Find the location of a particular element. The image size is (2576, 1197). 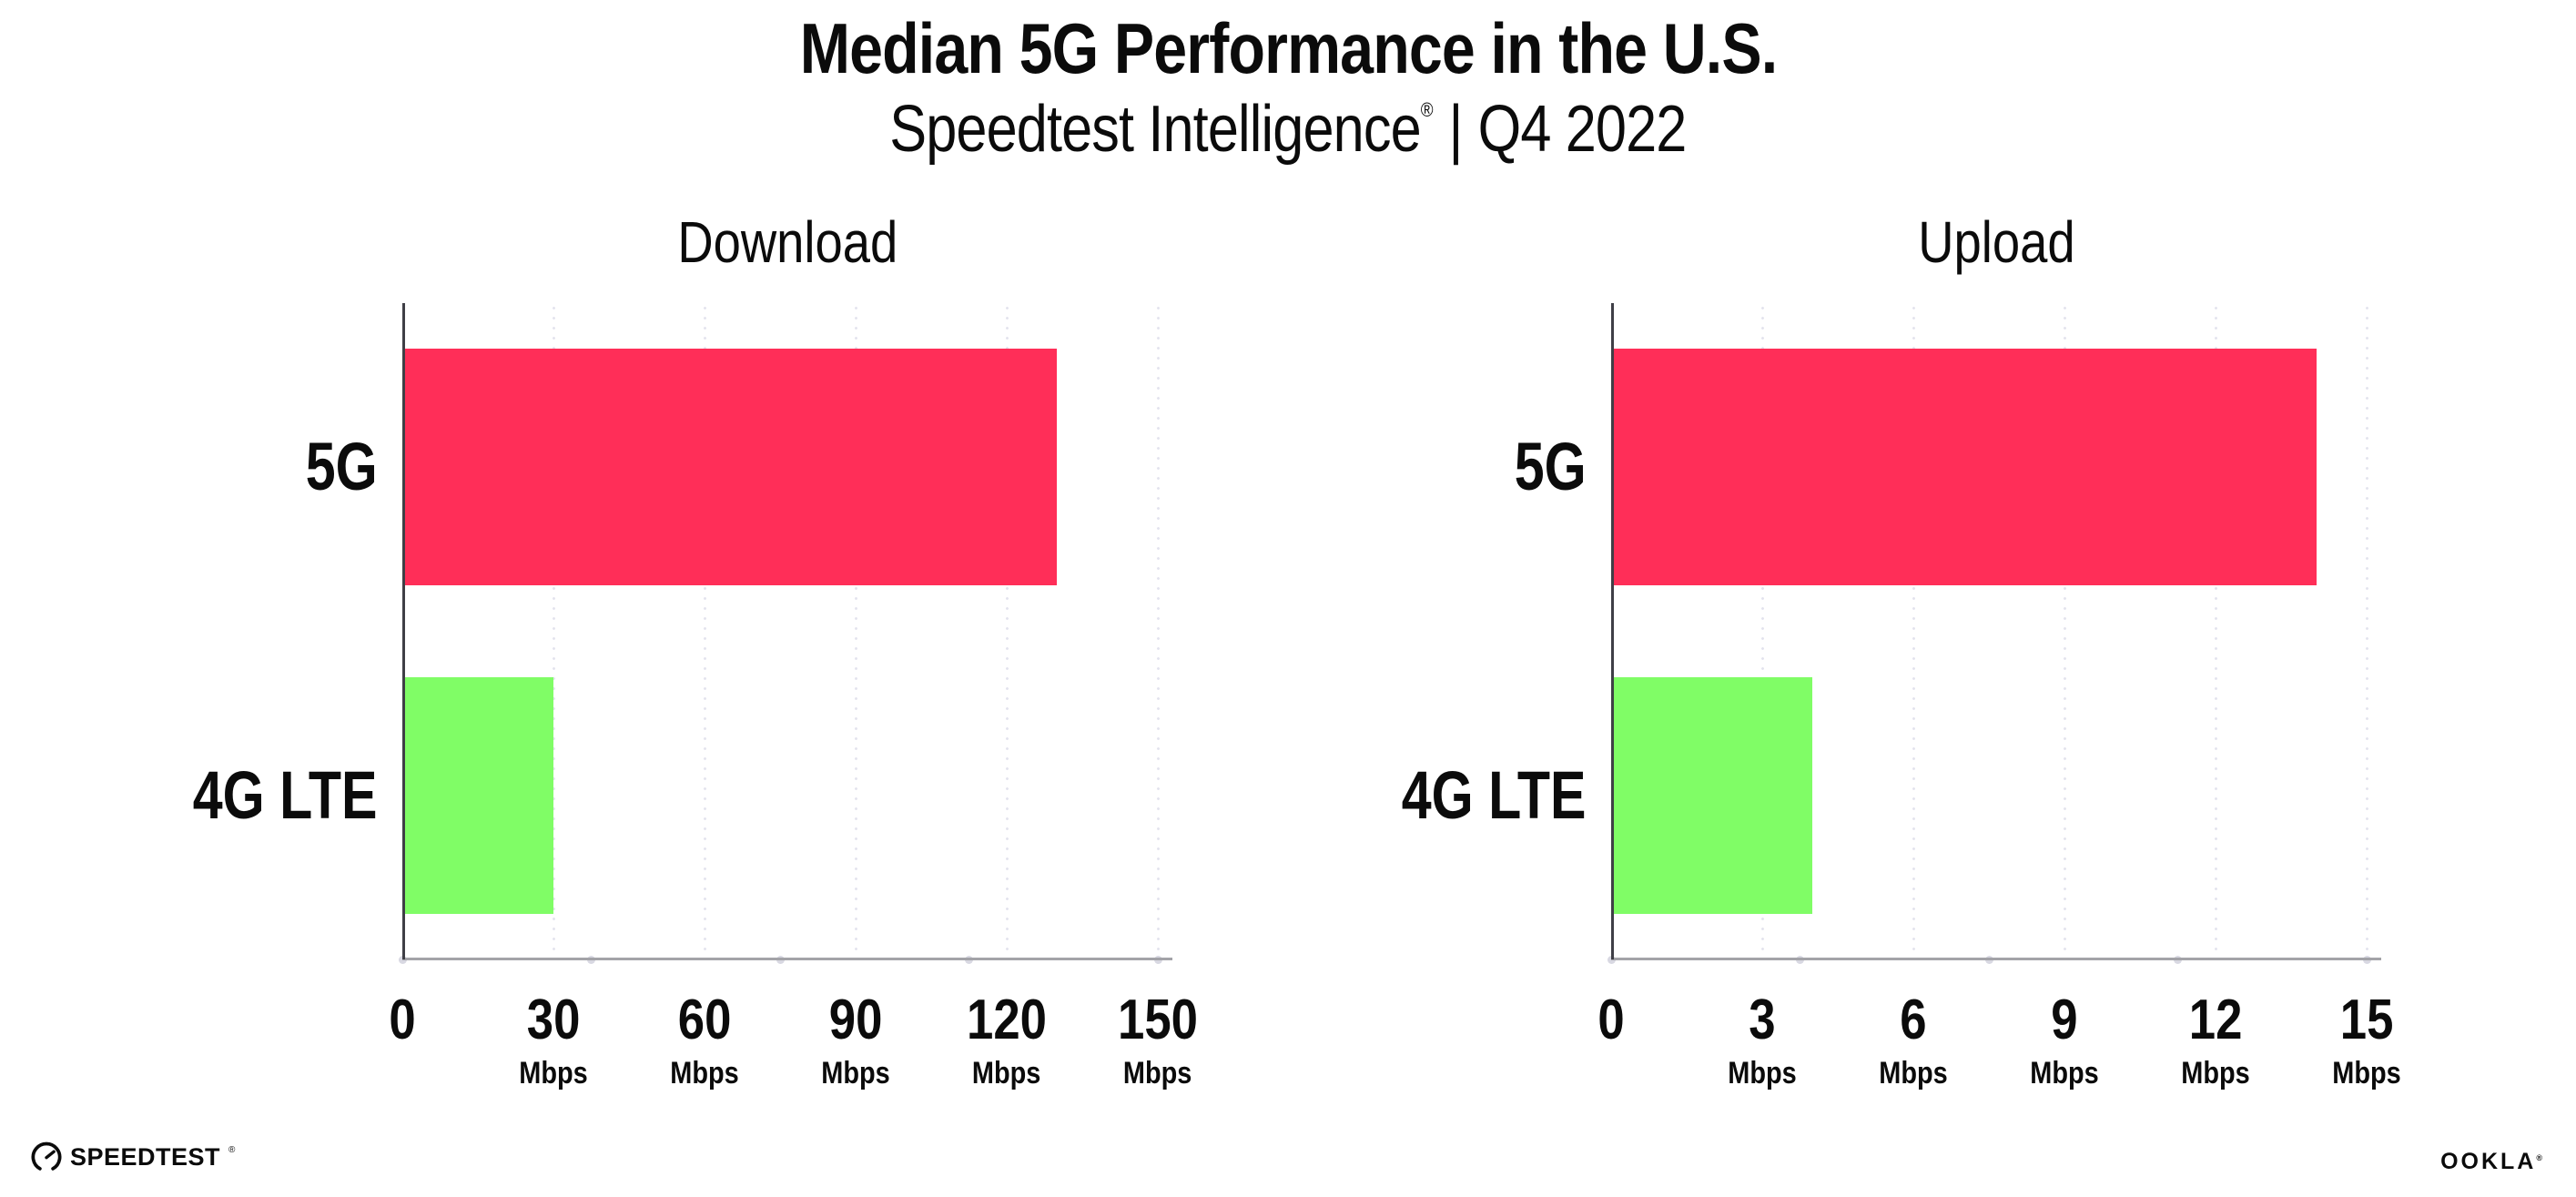

upload-chart-title-text: Upload is located at coordinates (1996, 242).